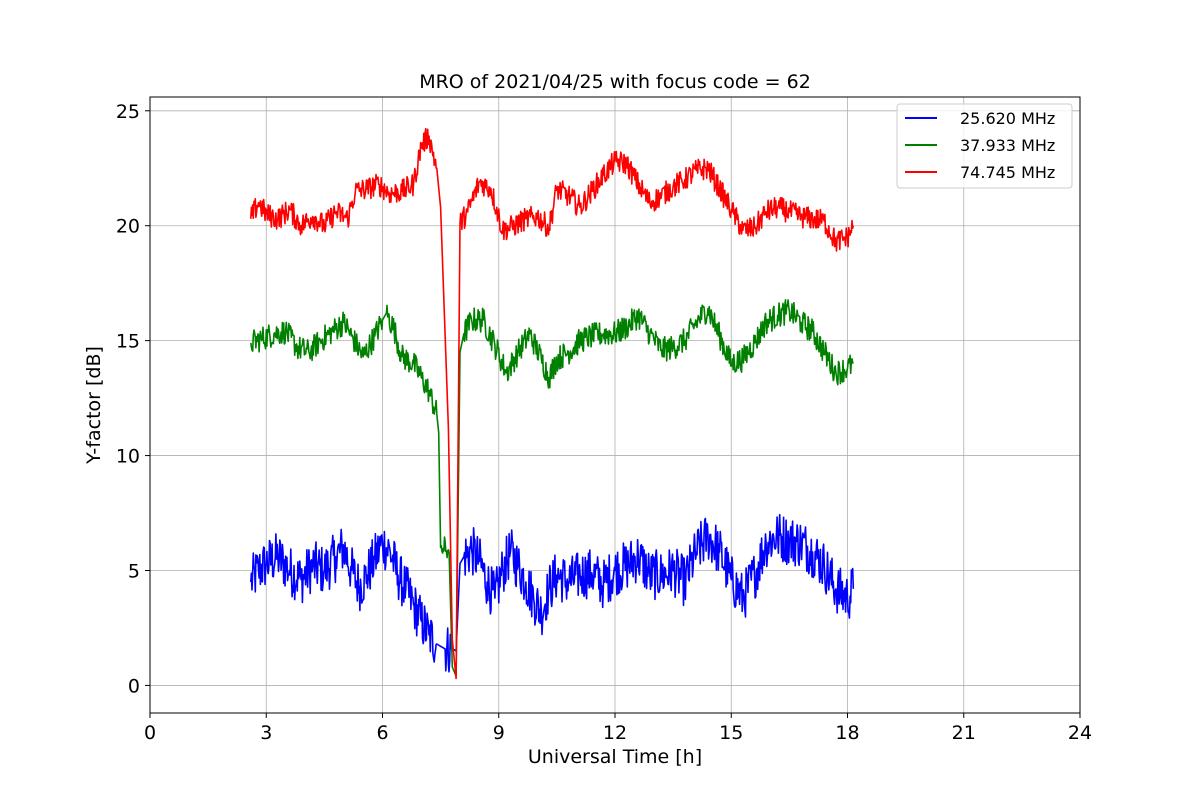  I want to click on x-tick-label: 0, so click(150, 733).